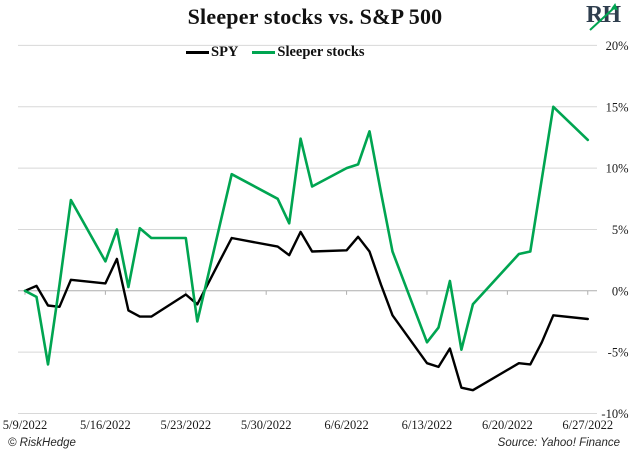  What do you see at coordinates (558, 443) in the screenshot?
I see `source-note: Source: Yahoo! Finance` at bounding box center [558, 443].